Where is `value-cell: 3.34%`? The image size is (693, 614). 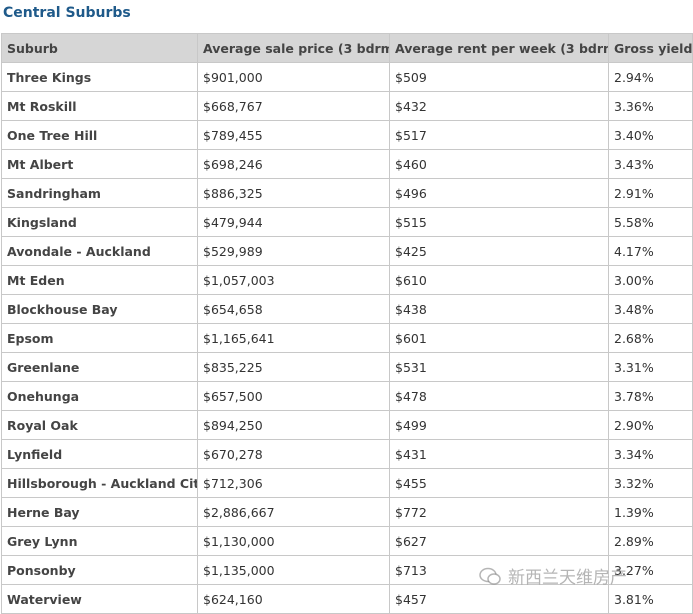 value-cell: 3.34% is located at coordinates (650, 454).